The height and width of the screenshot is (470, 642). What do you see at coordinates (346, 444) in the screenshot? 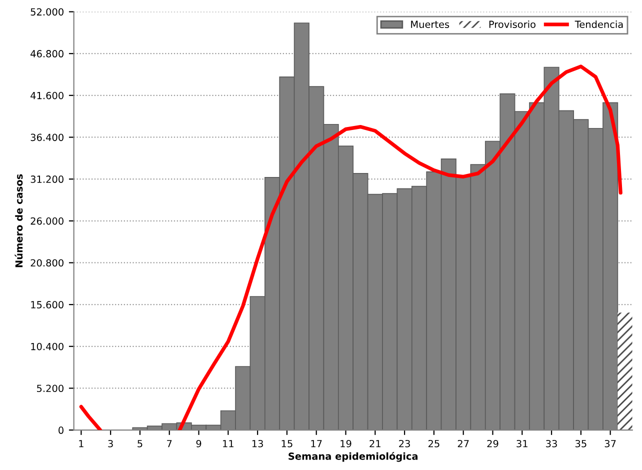
I see `x-tick-label: 19` at bounding box center [346, 444].